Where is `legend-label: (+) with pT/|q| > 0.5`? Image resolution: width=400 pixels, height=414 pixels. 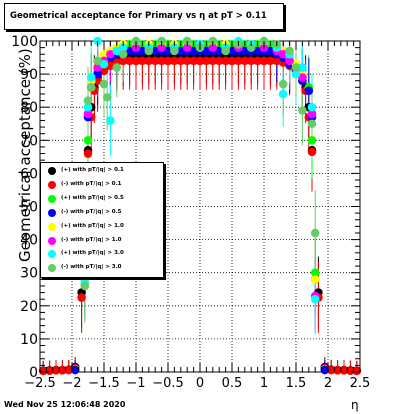
legend-label: (+) with pT/|q| > 0.5 is located at coordinates (92, 197).